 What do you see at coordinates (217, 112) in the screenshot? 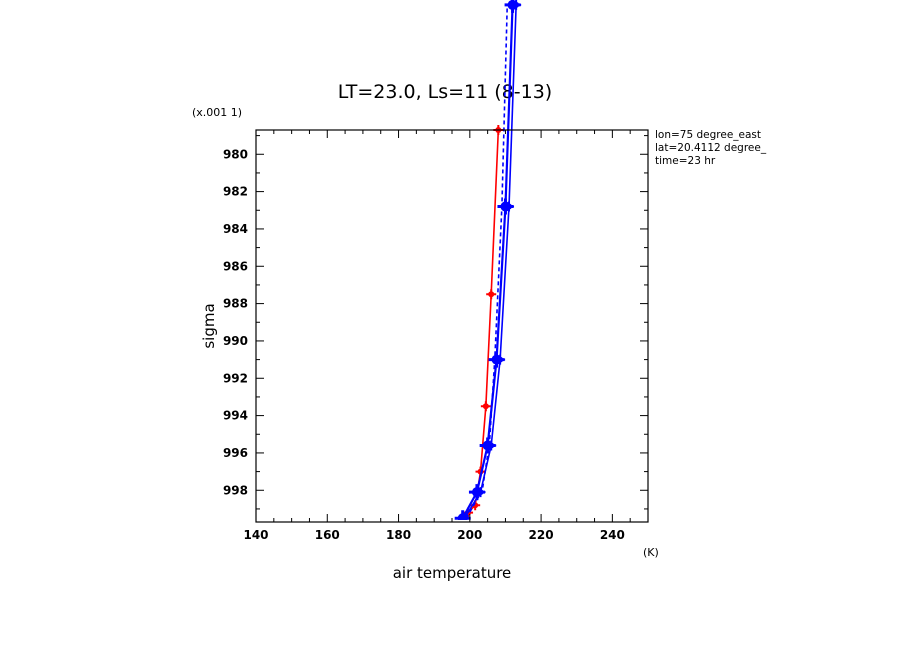
I see `y-multiplier-label: (x.001 1)` at bounding box center [217, 112].